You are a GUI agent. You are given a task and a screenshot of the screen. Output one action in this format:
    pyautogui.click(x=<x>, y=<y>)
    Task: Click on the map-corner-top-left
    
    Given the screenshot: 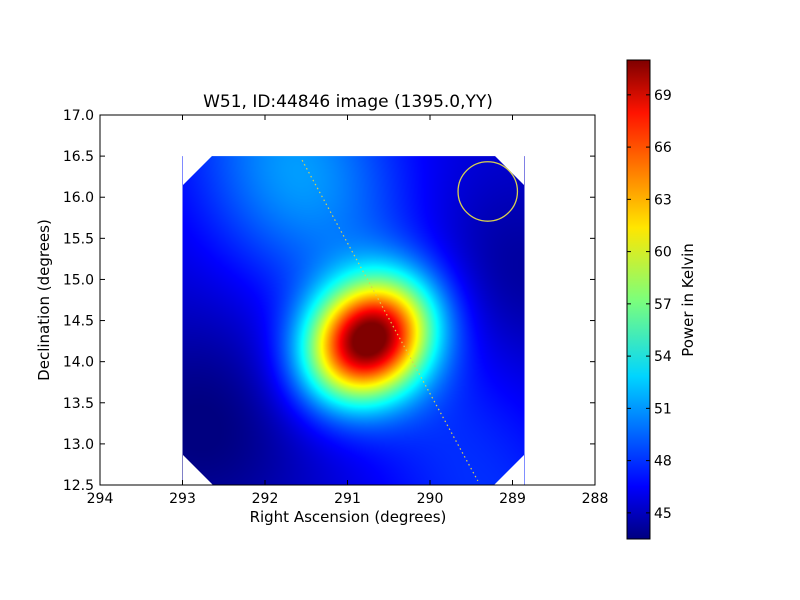 What is the action you would take?
    pyautogui.click(x=198, y=170)
    